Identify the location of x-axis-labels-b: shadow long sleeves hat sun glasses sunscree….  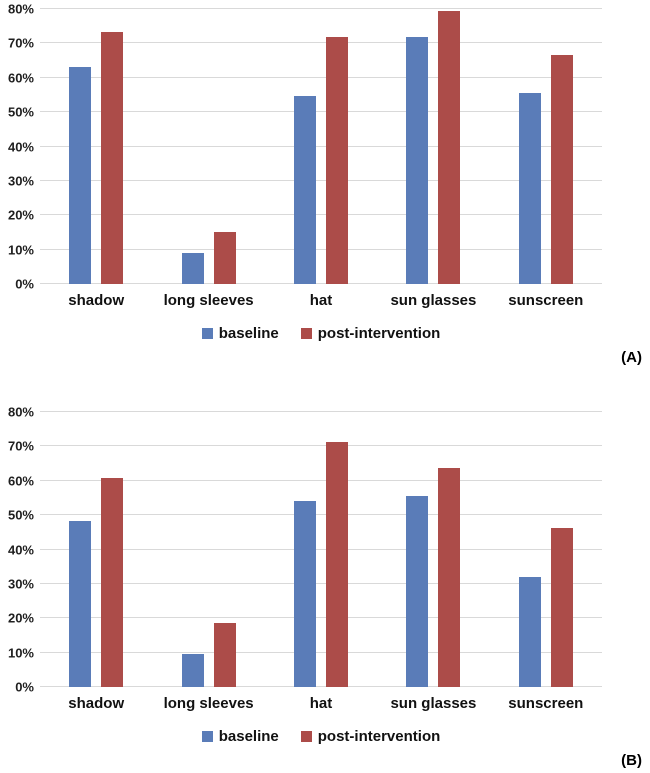
(321, 700).